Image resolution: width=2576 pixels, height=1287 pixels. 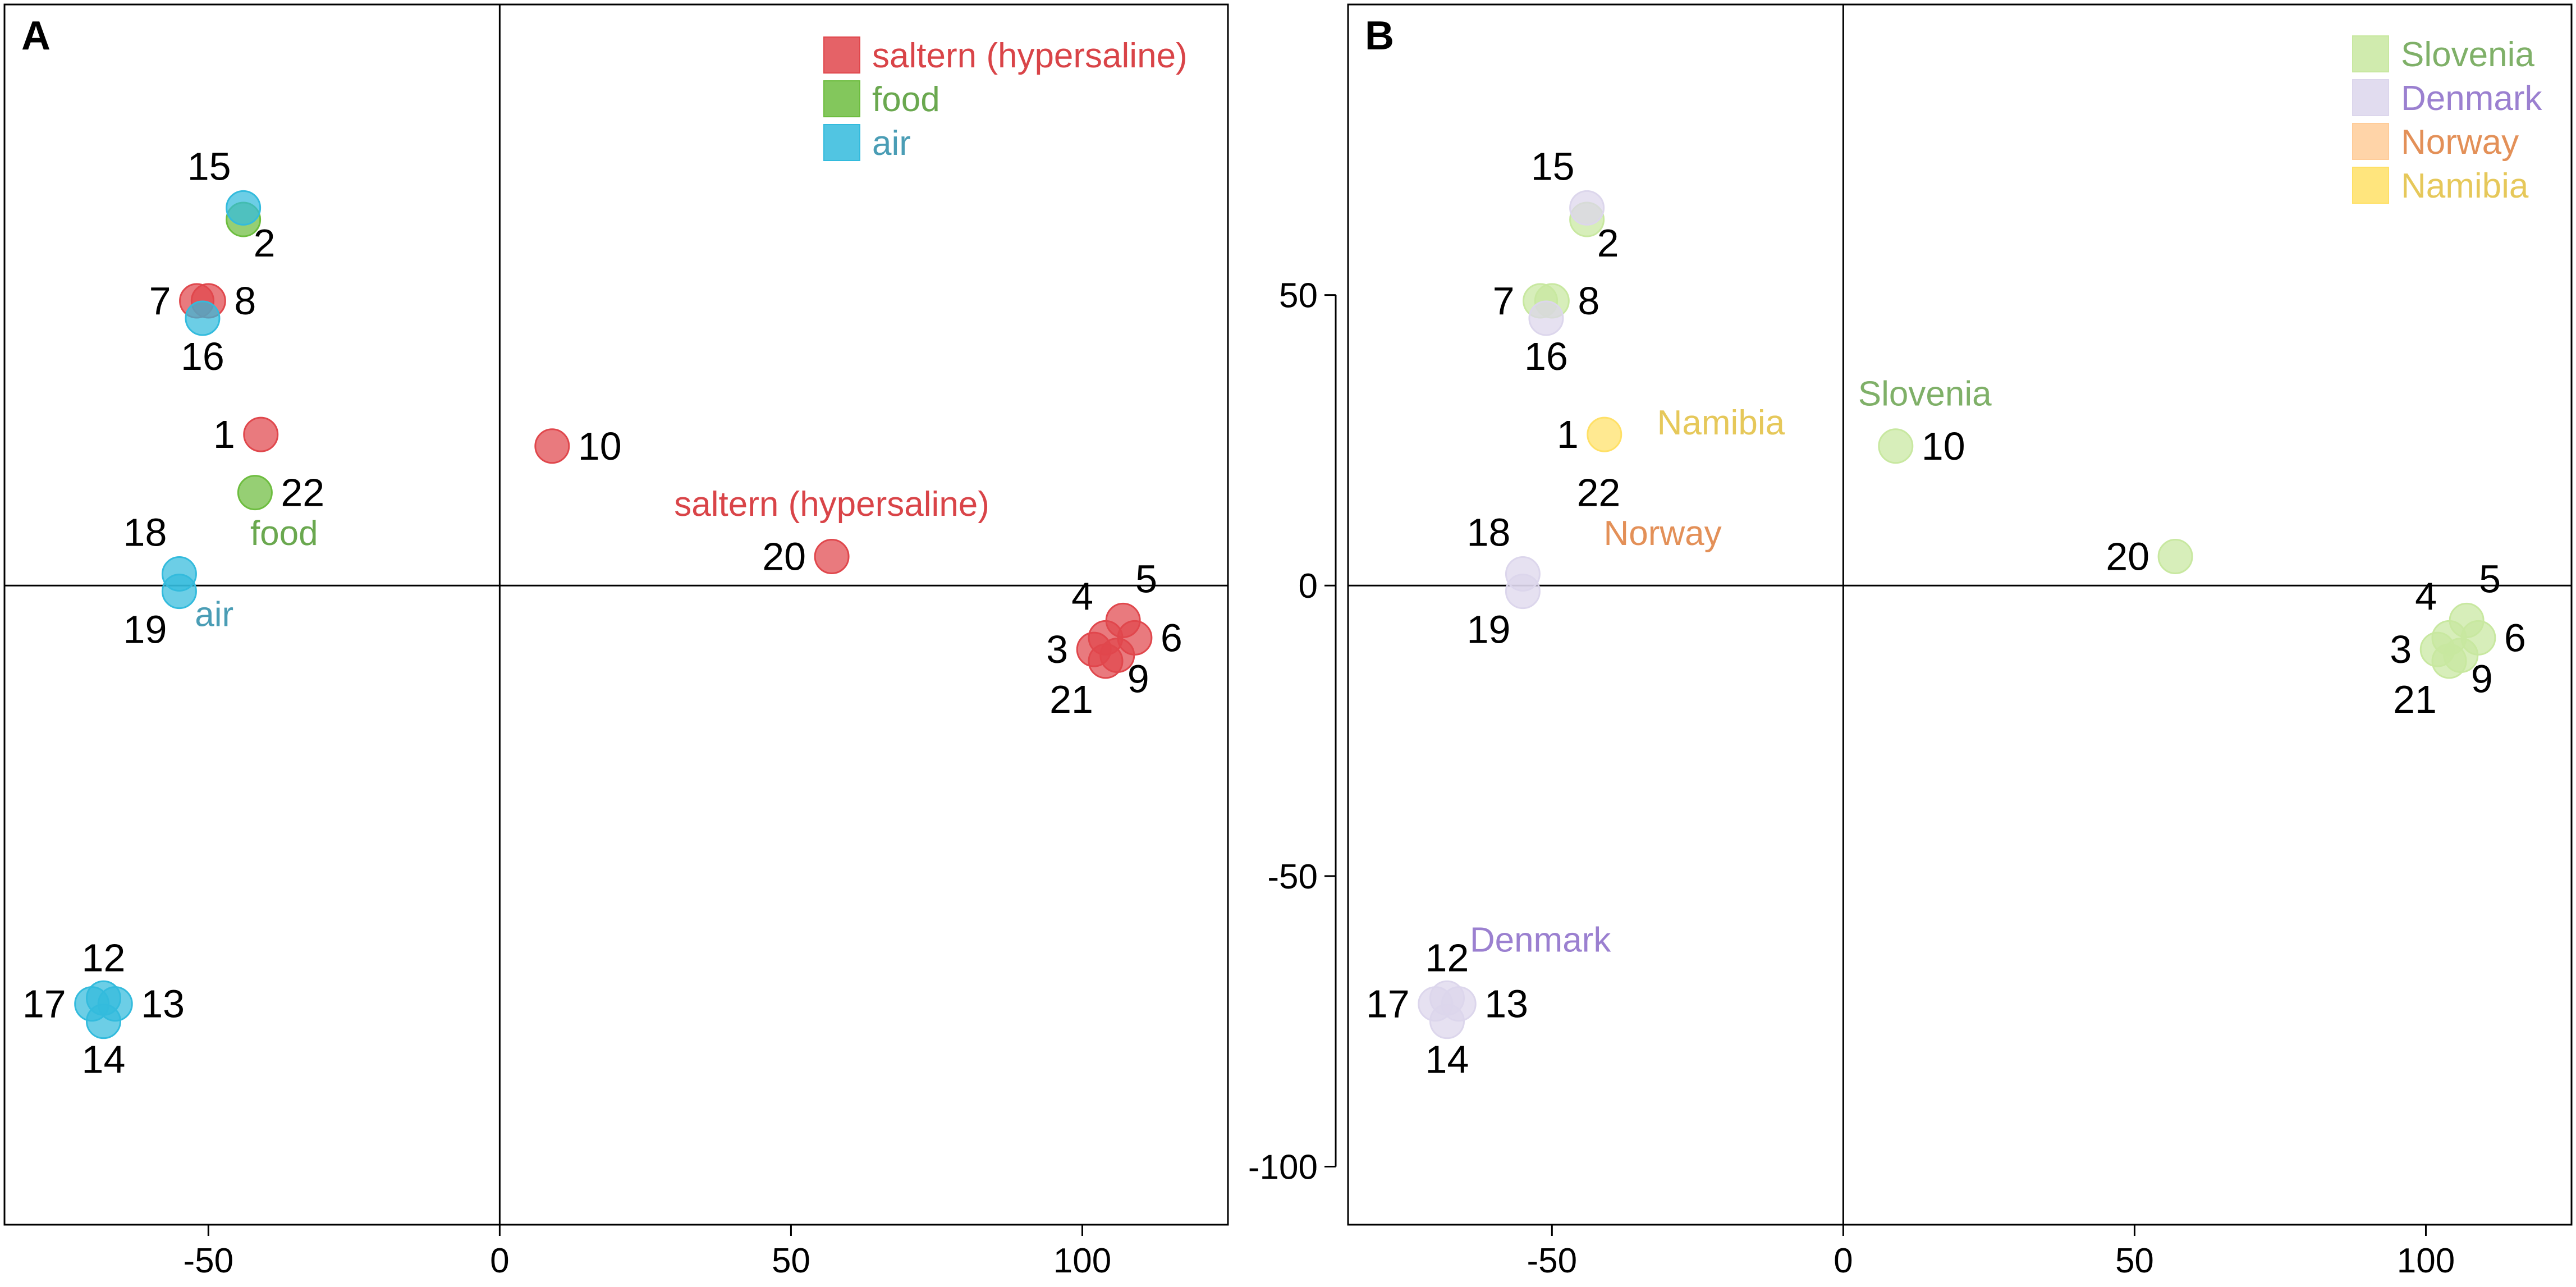 I want to click on group-annotation: air, so click(x=214, y=615).